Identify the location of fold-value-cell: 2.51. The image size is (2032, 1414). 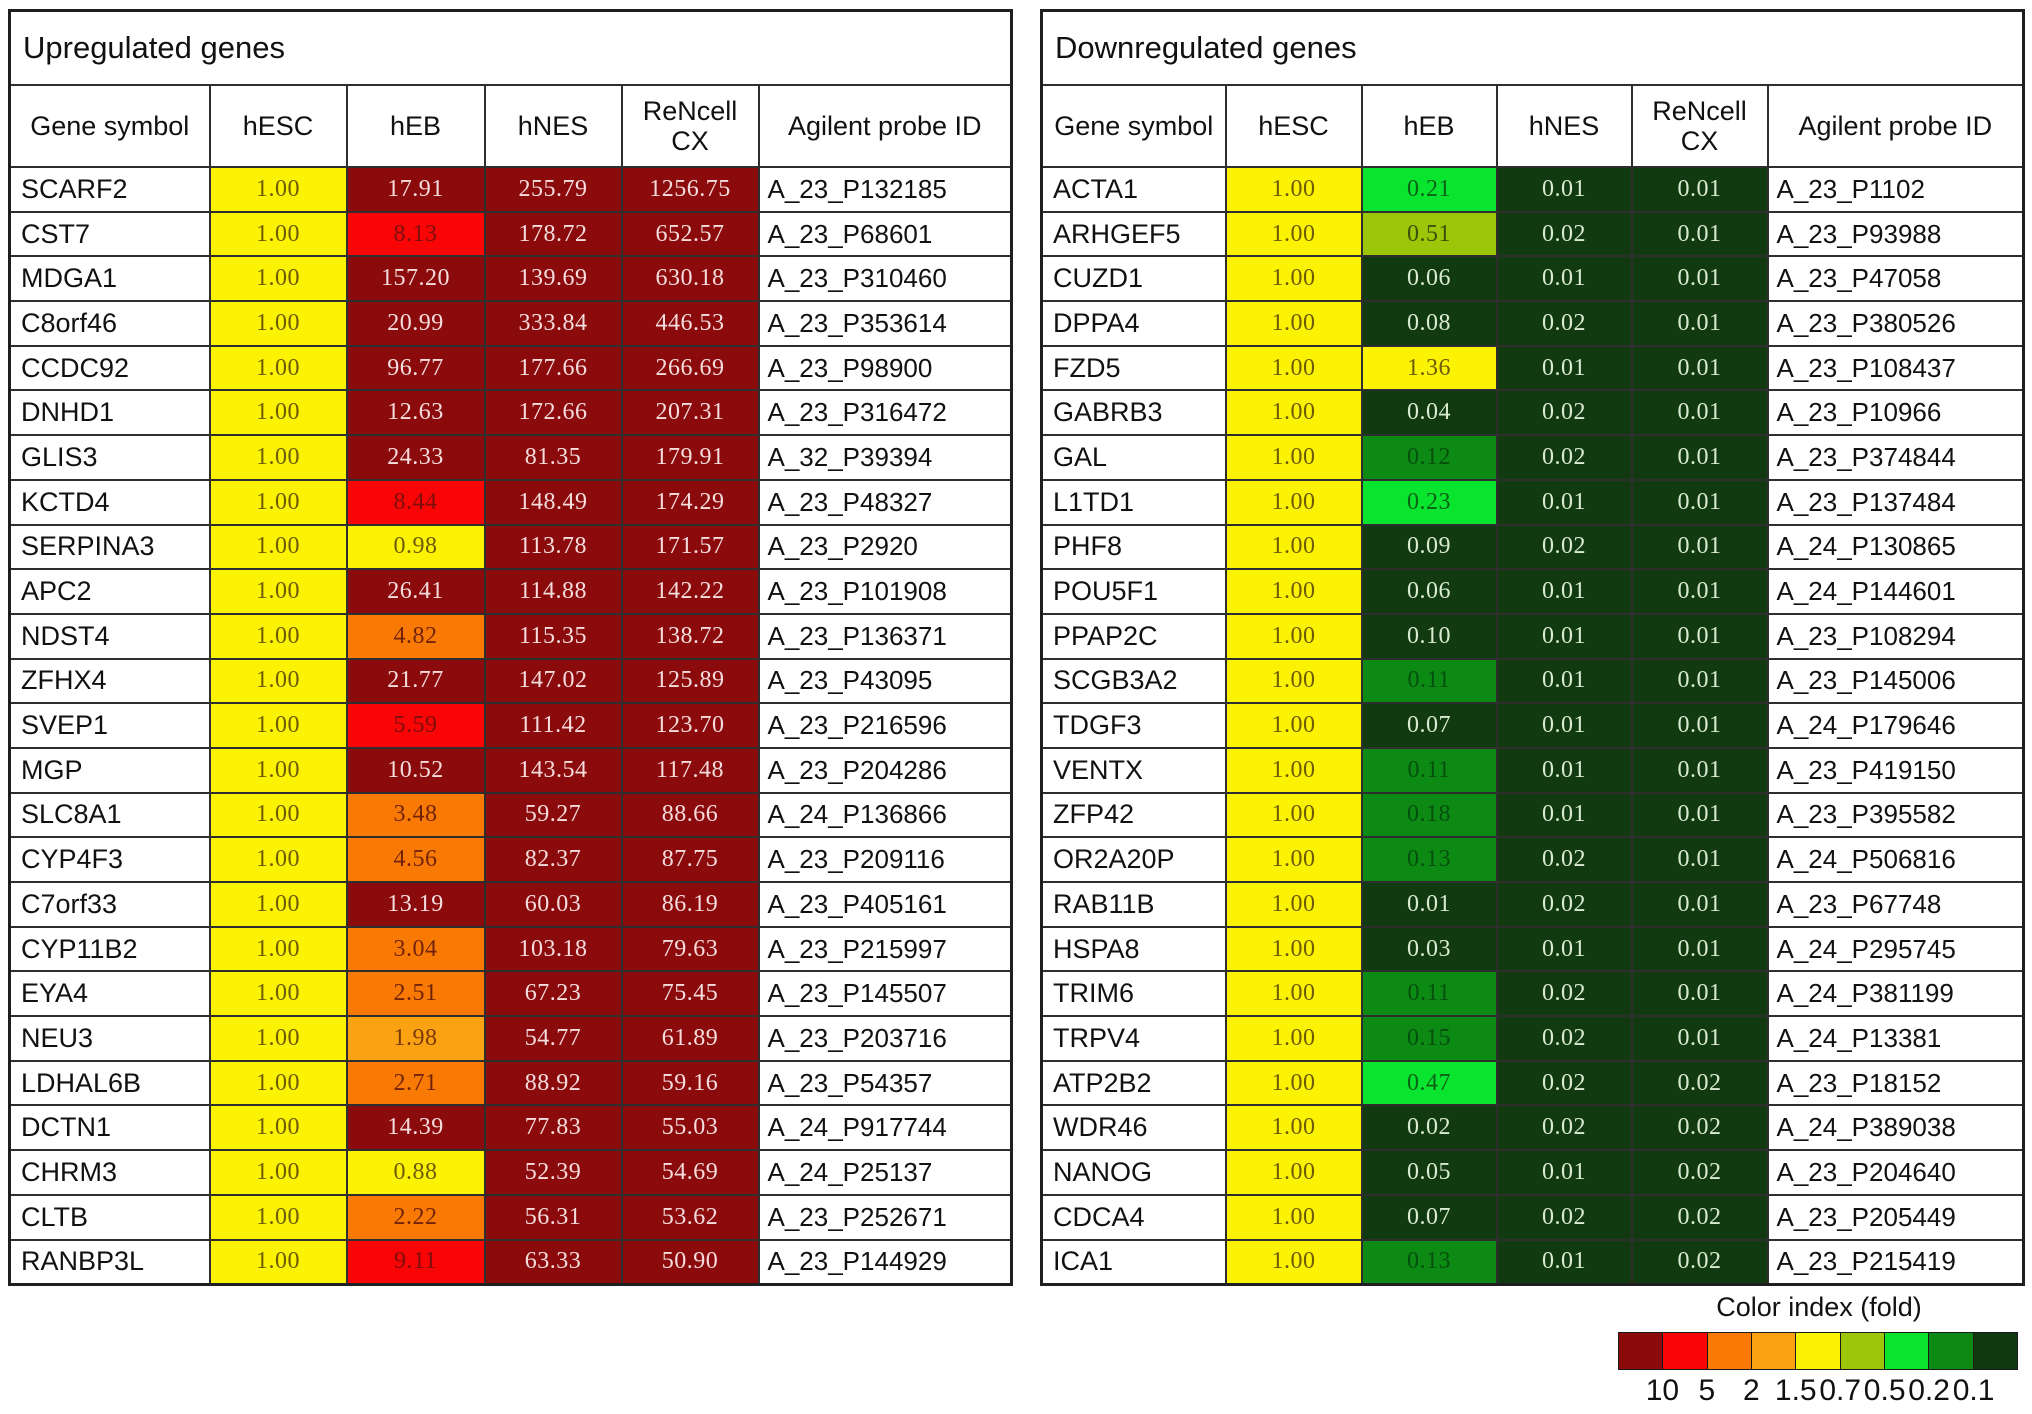
(415, 994).